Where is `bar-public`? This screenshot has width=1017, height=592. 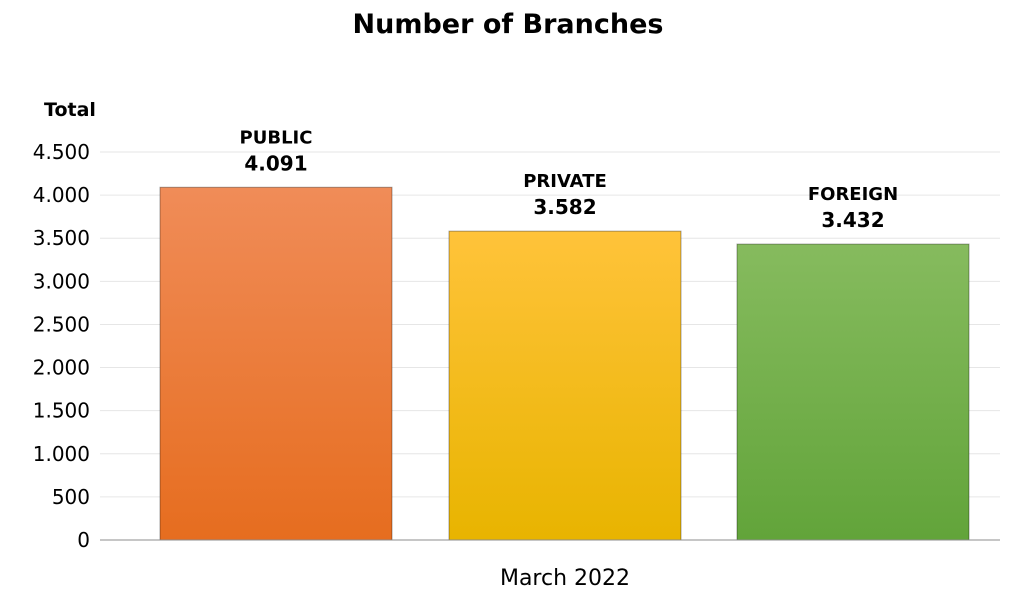 bar-public is located at coordinates (276, 363).